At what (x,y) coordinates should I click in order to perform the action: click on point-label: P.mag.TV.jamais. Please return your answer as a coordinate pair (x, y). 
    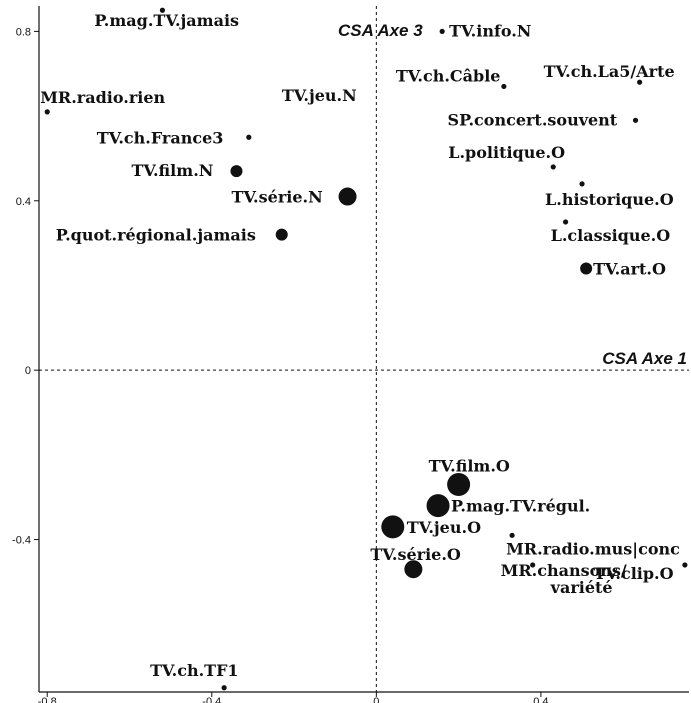
    Looking at the image, I should click on (166, 20).